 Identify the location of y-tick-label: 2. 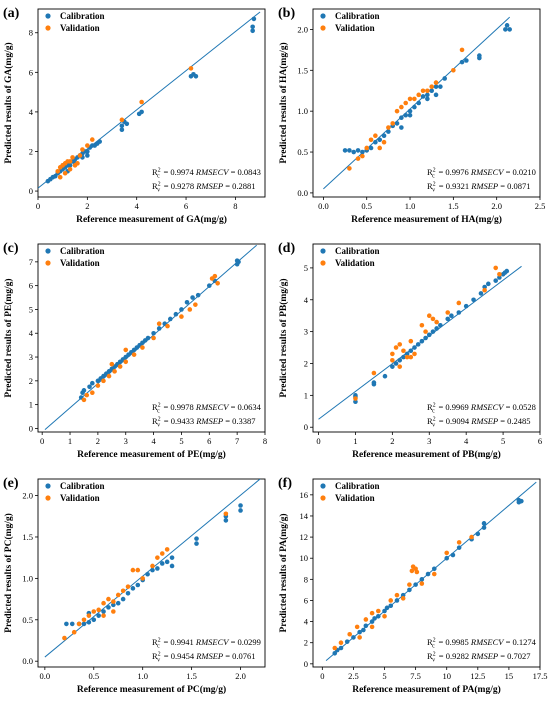
(31, 381).